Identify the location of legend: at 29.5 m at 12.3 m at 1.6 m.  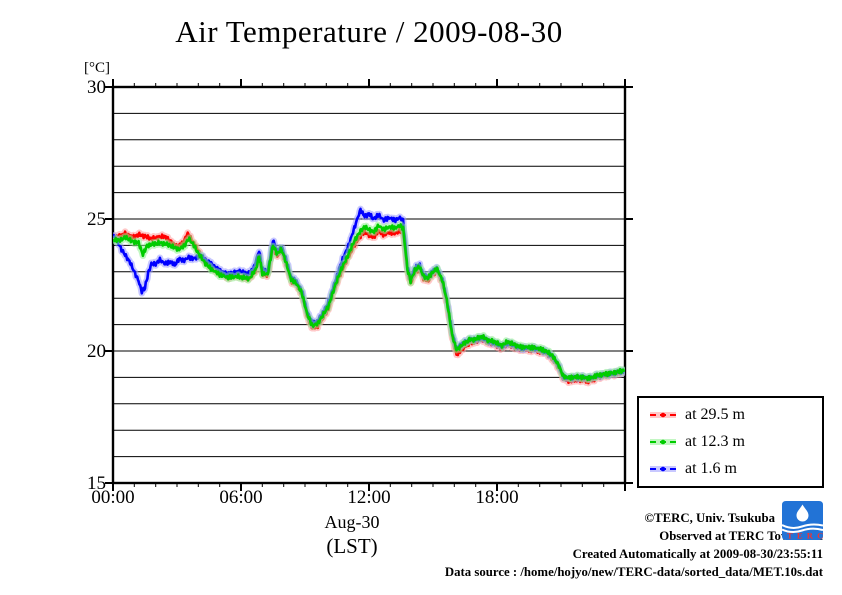
(730, 442).